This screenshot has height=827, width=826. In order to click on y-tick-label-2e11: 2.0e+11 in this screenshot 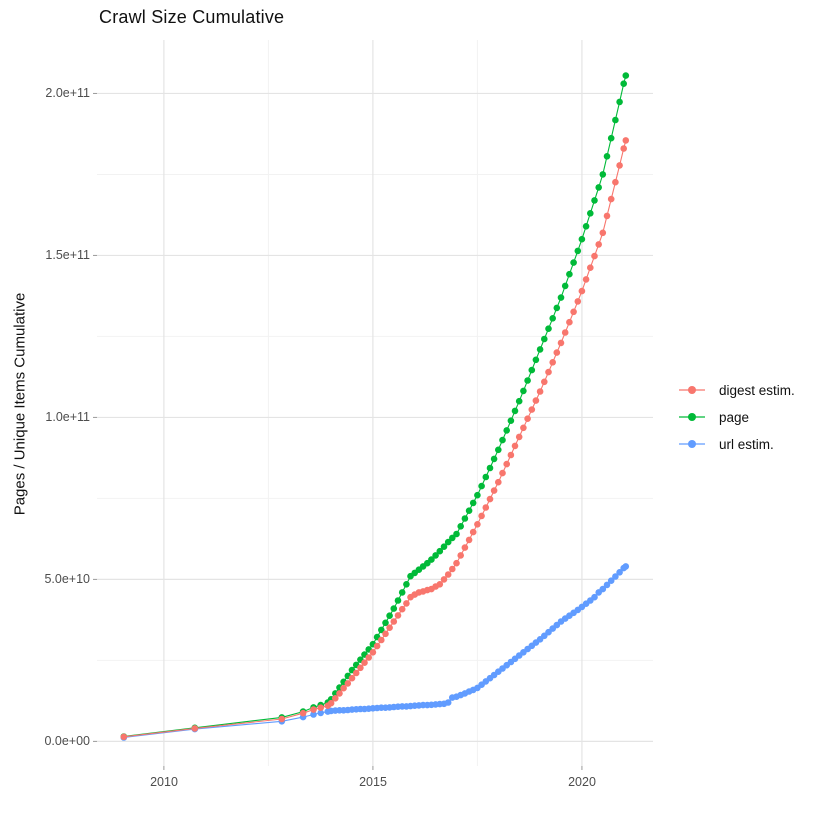, I will do `click(67, 93)`.